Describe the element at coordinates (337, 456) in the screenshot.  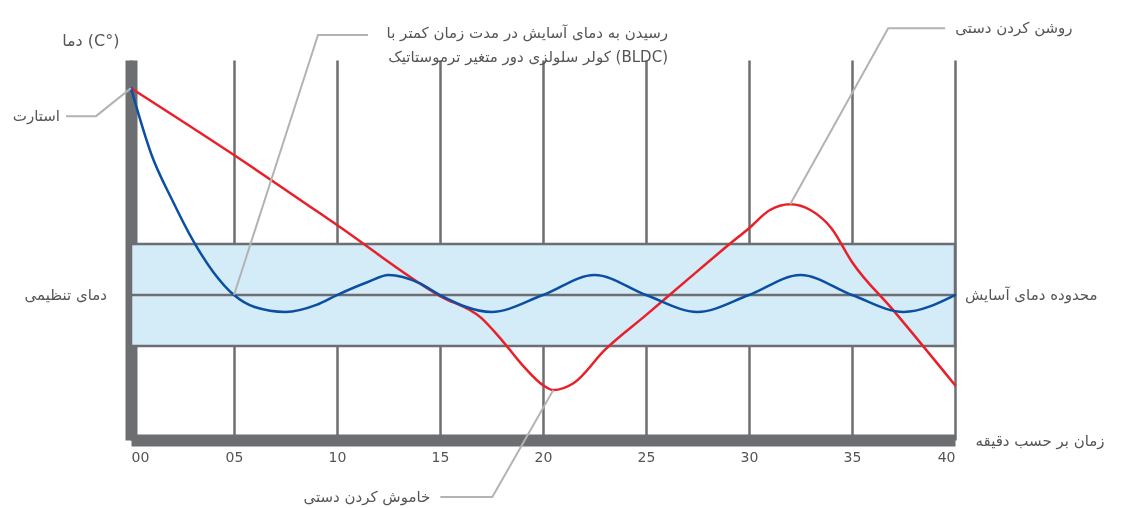
I see `x-tick-label: 10` at that location.